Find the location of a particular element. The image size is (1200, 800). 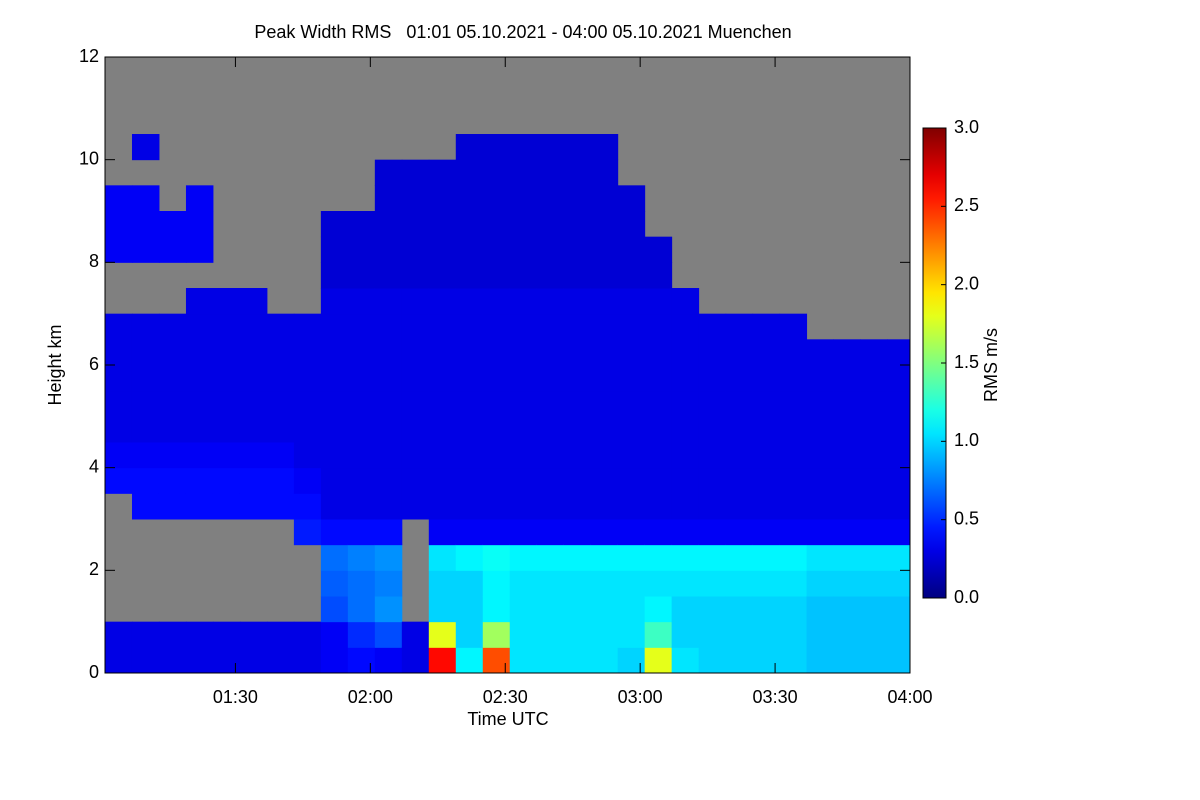

colorbar-tick-label: 1.5 is located at coordinates (966, 362).